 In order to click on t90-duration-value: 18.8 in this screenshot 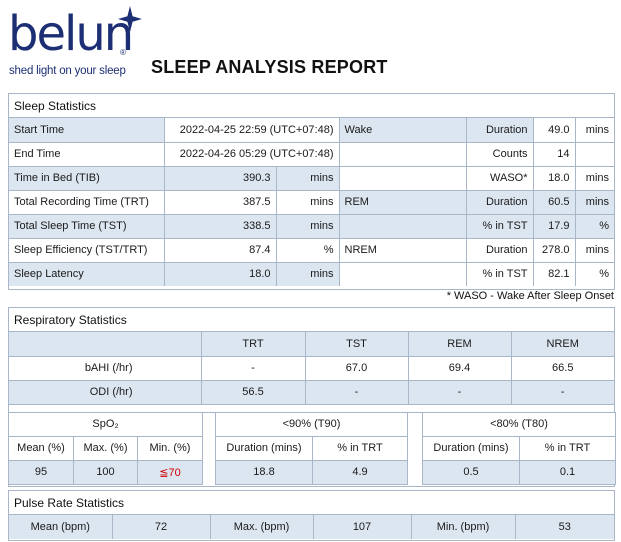, I will do `click(264, 472)`.